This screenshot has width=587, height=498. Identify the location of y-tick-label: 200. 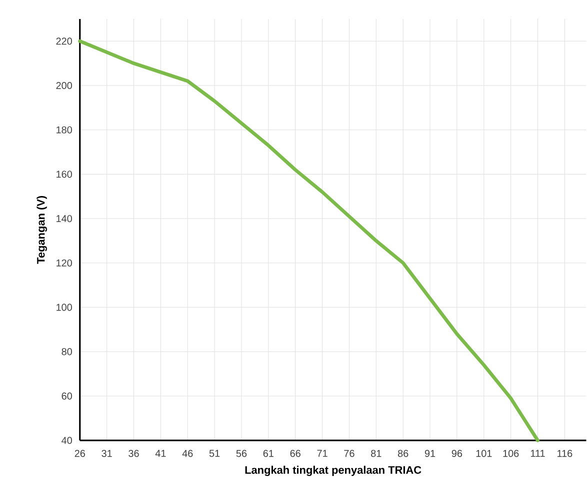
(64, 85).